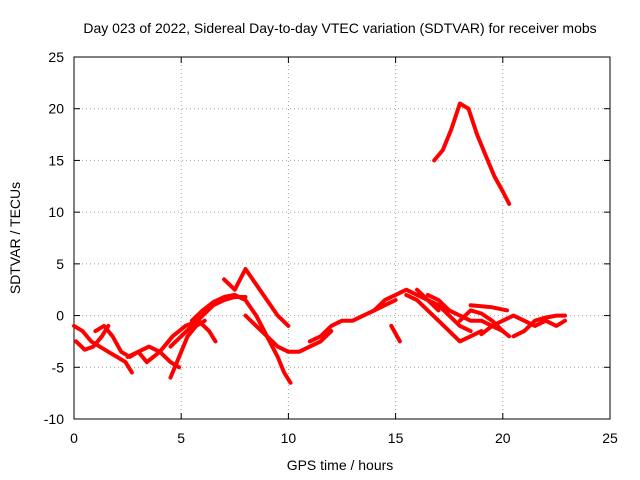 The width and height of the screenshot is (640, 480). What do you see at coordinates (60, 264) in the screenshot?
I see `y-tick-label: 5` at bounding box center [60, 264].